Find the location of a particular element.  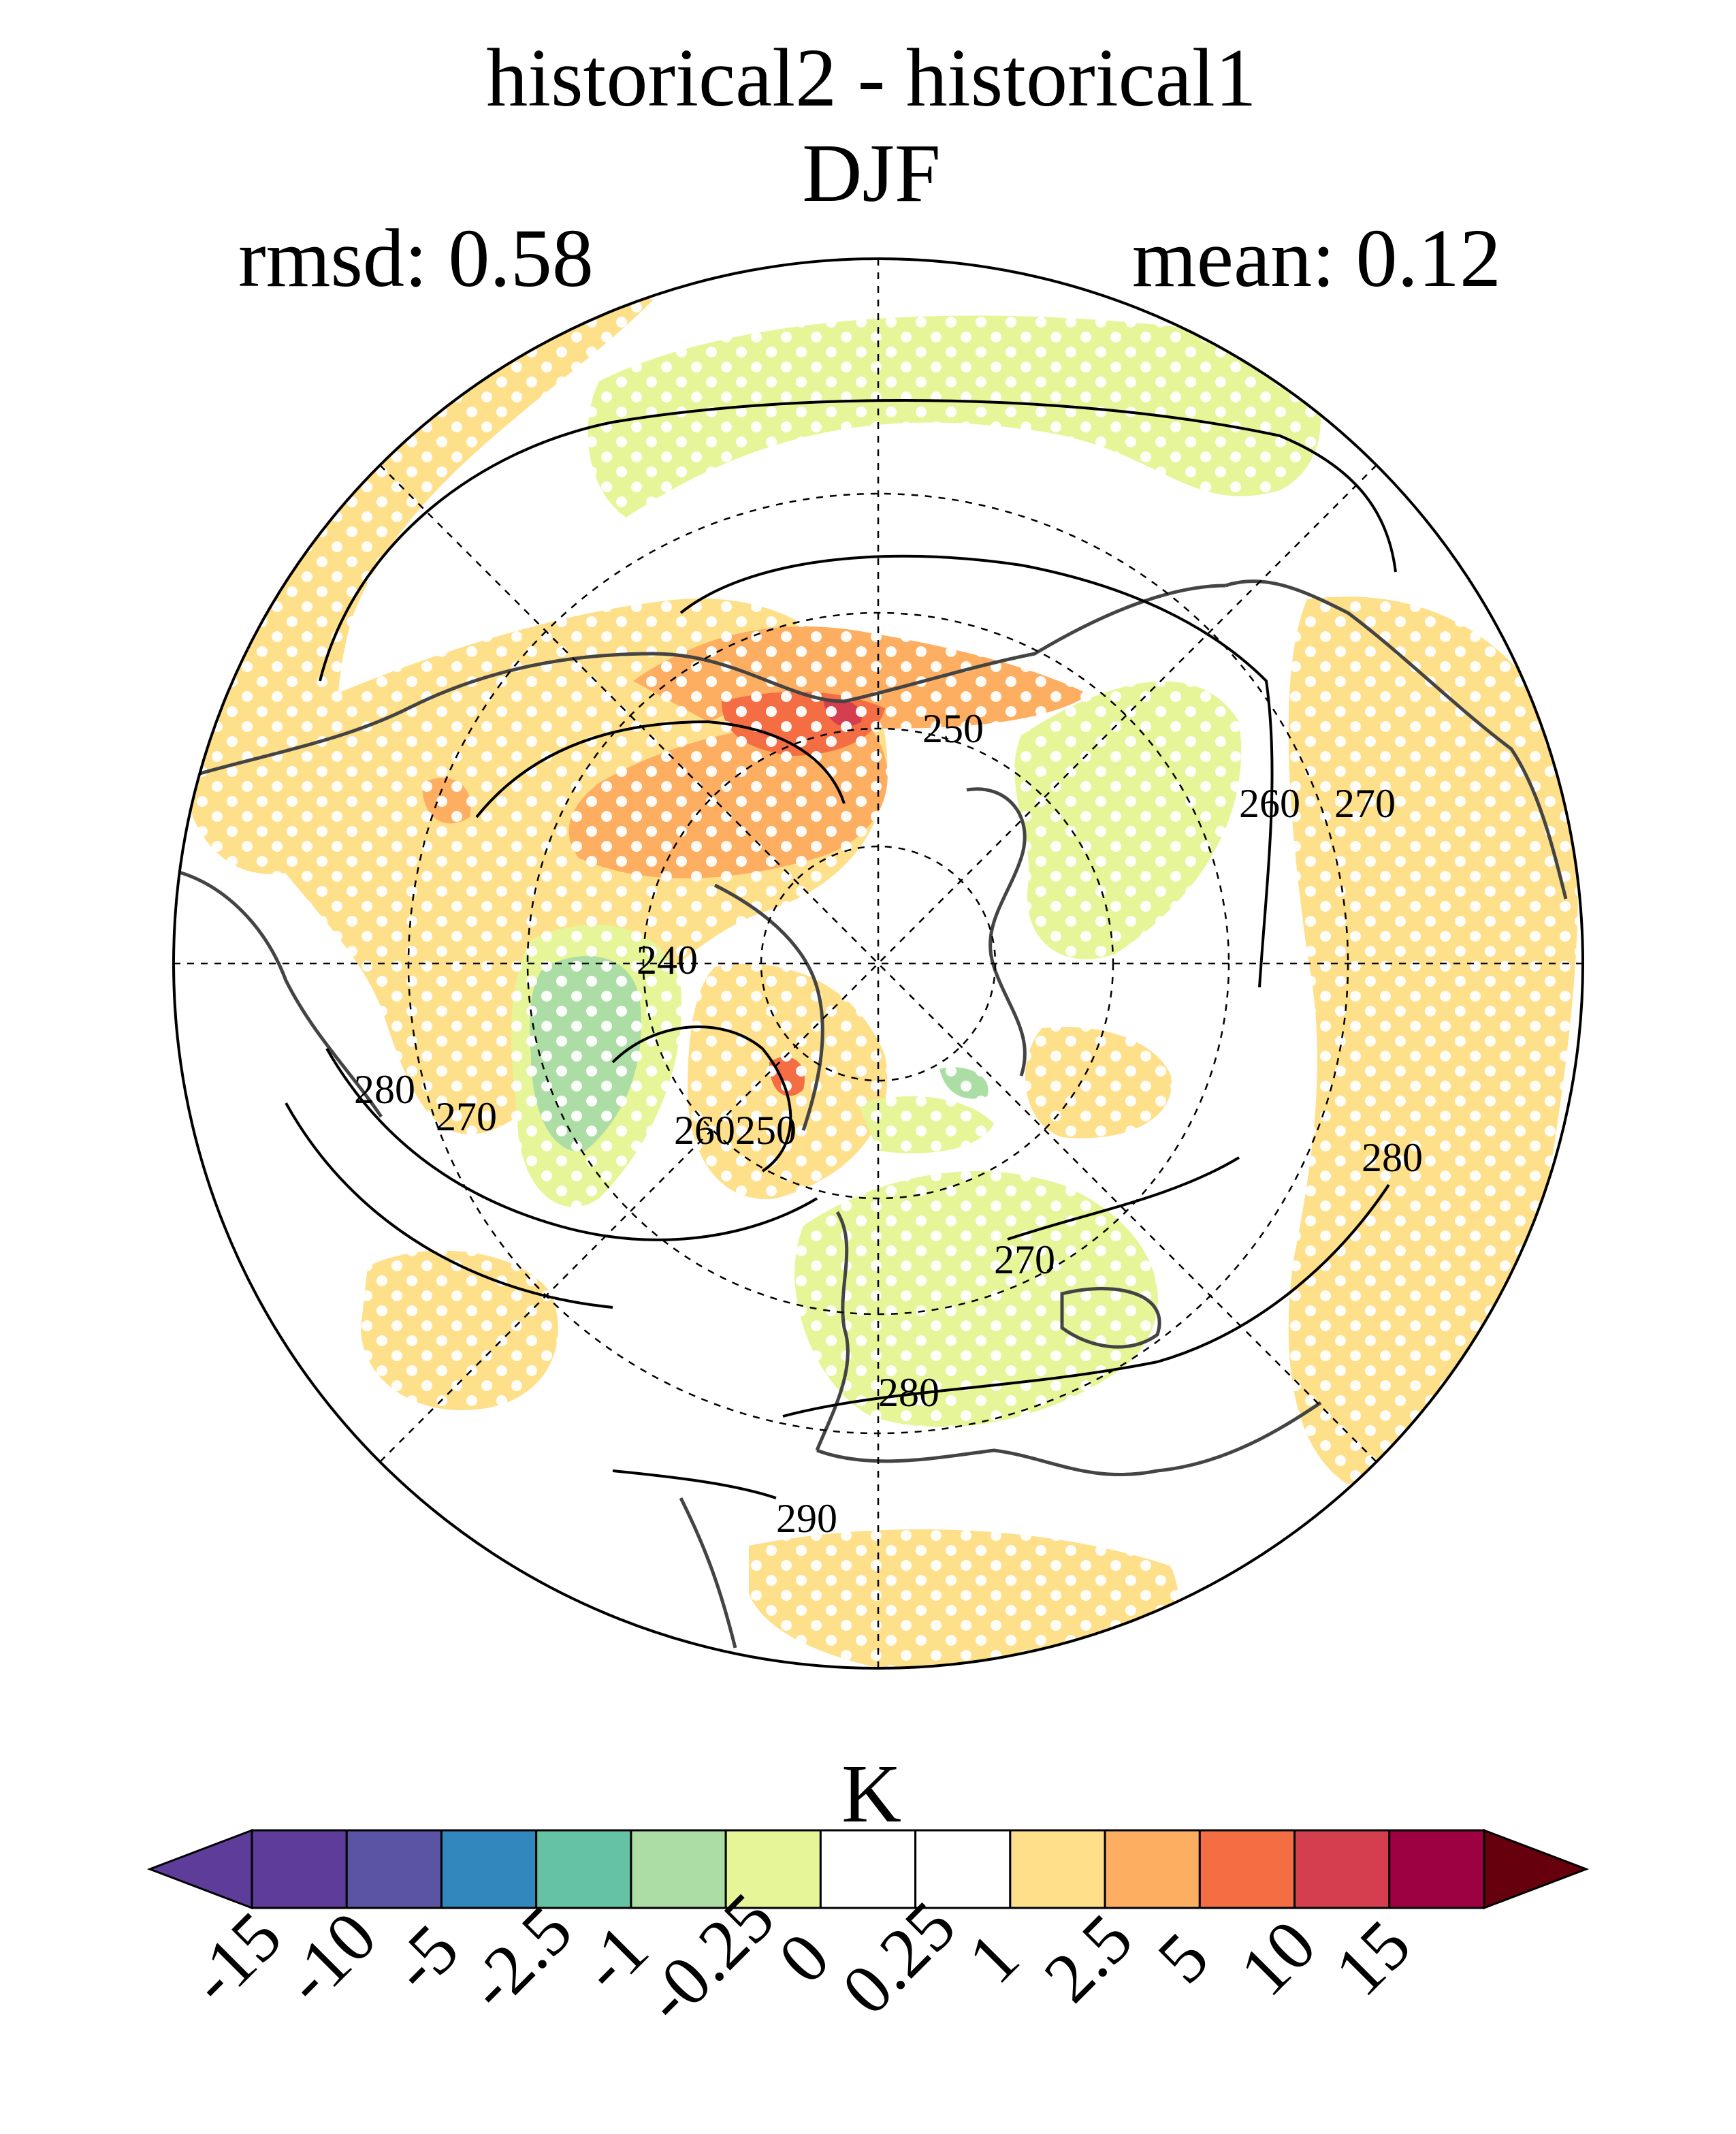

colorbar-boxes is located at coordinates (868, 1869).